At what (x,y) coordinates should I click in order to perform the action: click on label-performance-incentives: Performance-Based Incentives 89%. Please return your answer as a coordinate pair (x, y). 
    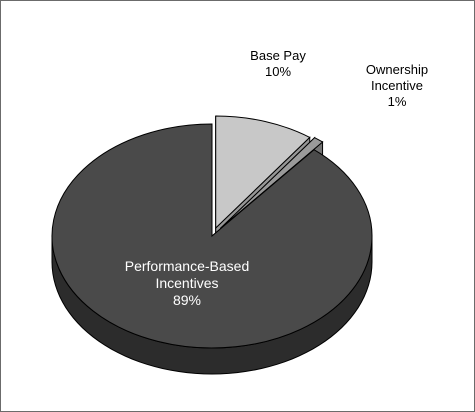
    Looking at the image, I should click on (187, 283).